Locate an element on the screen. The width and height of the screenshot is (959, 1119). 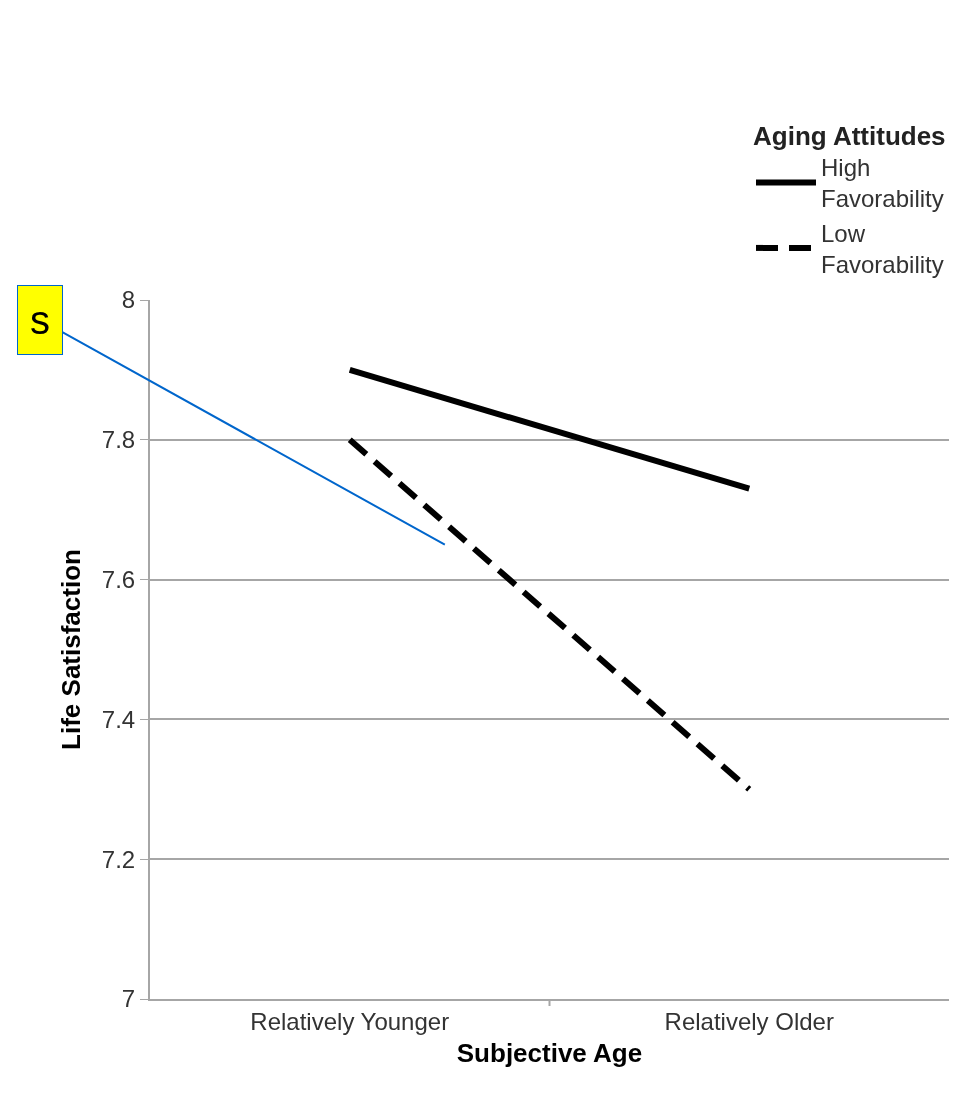
legend-title: Aging Attitudes is located at coordinates (849, 135).